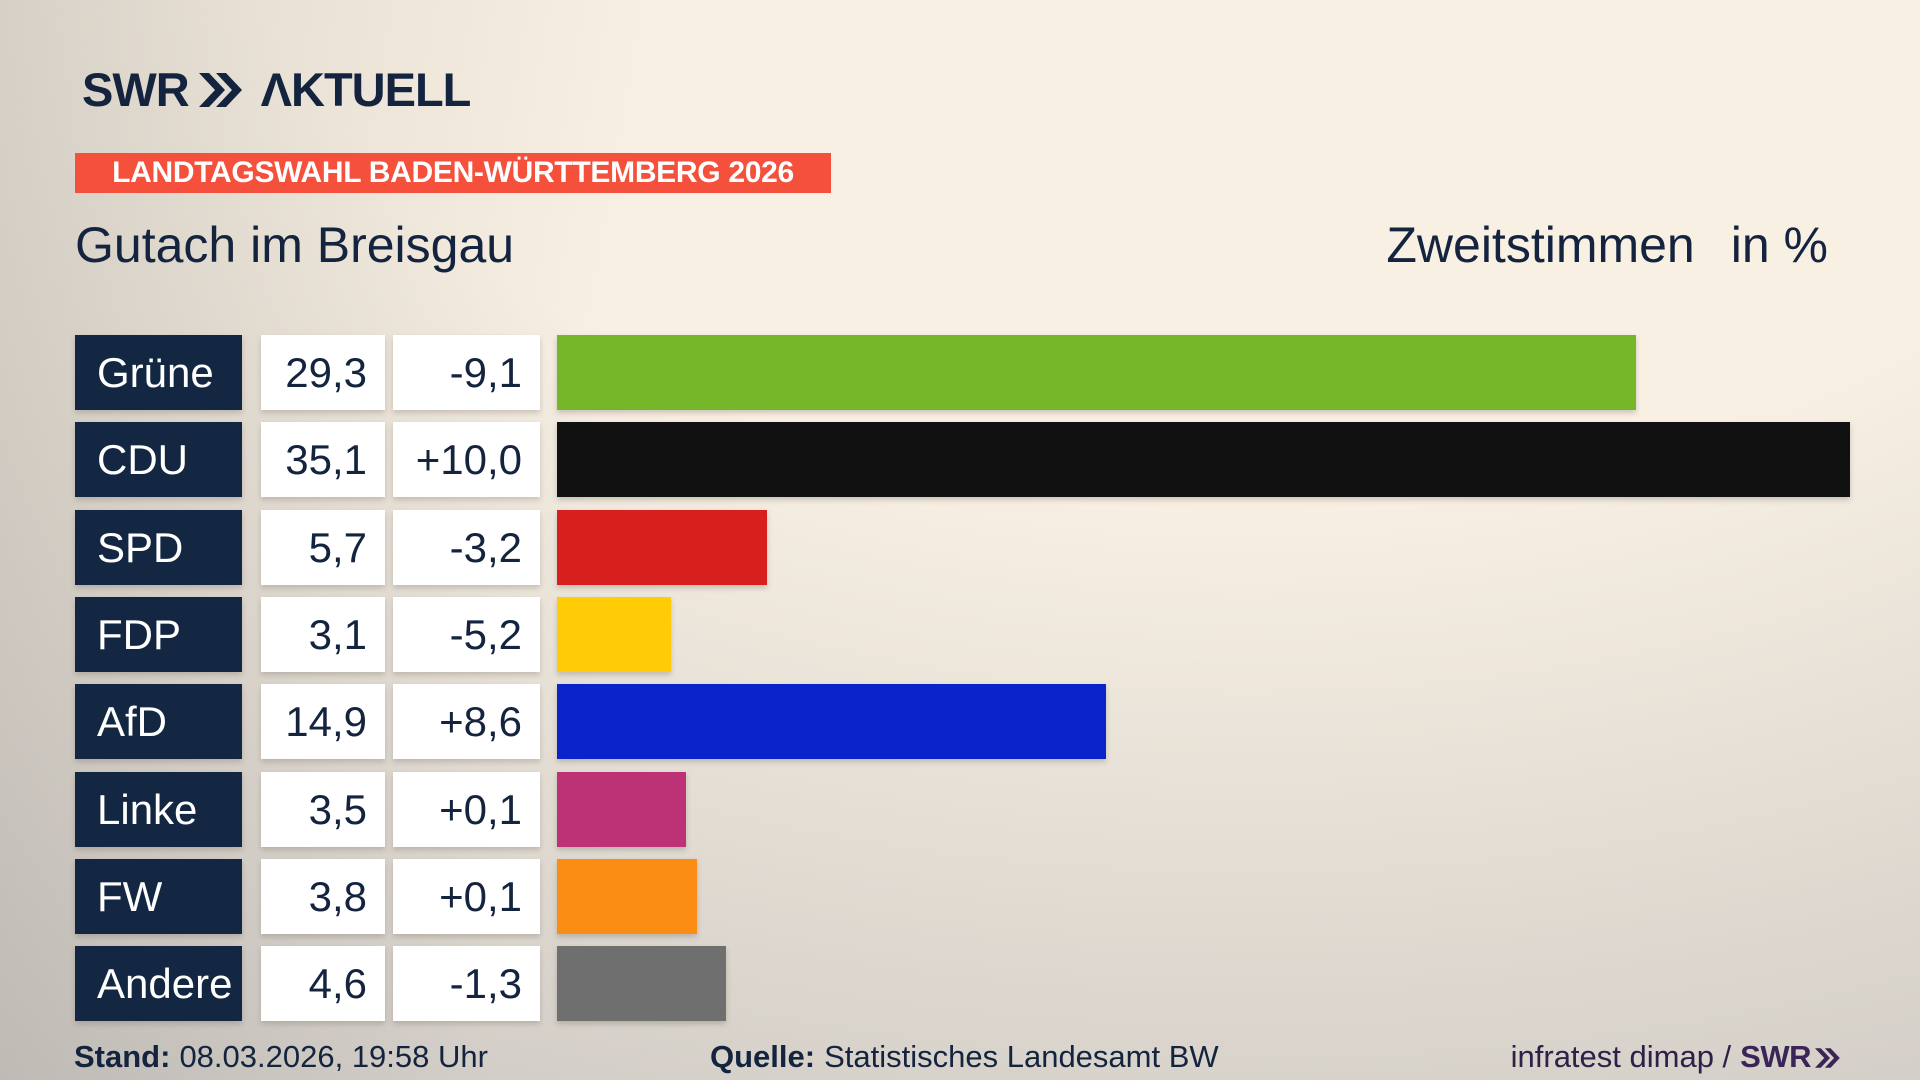 This screenshot has height=1080, width=1920. Describe the element at coordinates (136, 89) in the screenshot. I see `swr-logo-text: SWR` at that location.